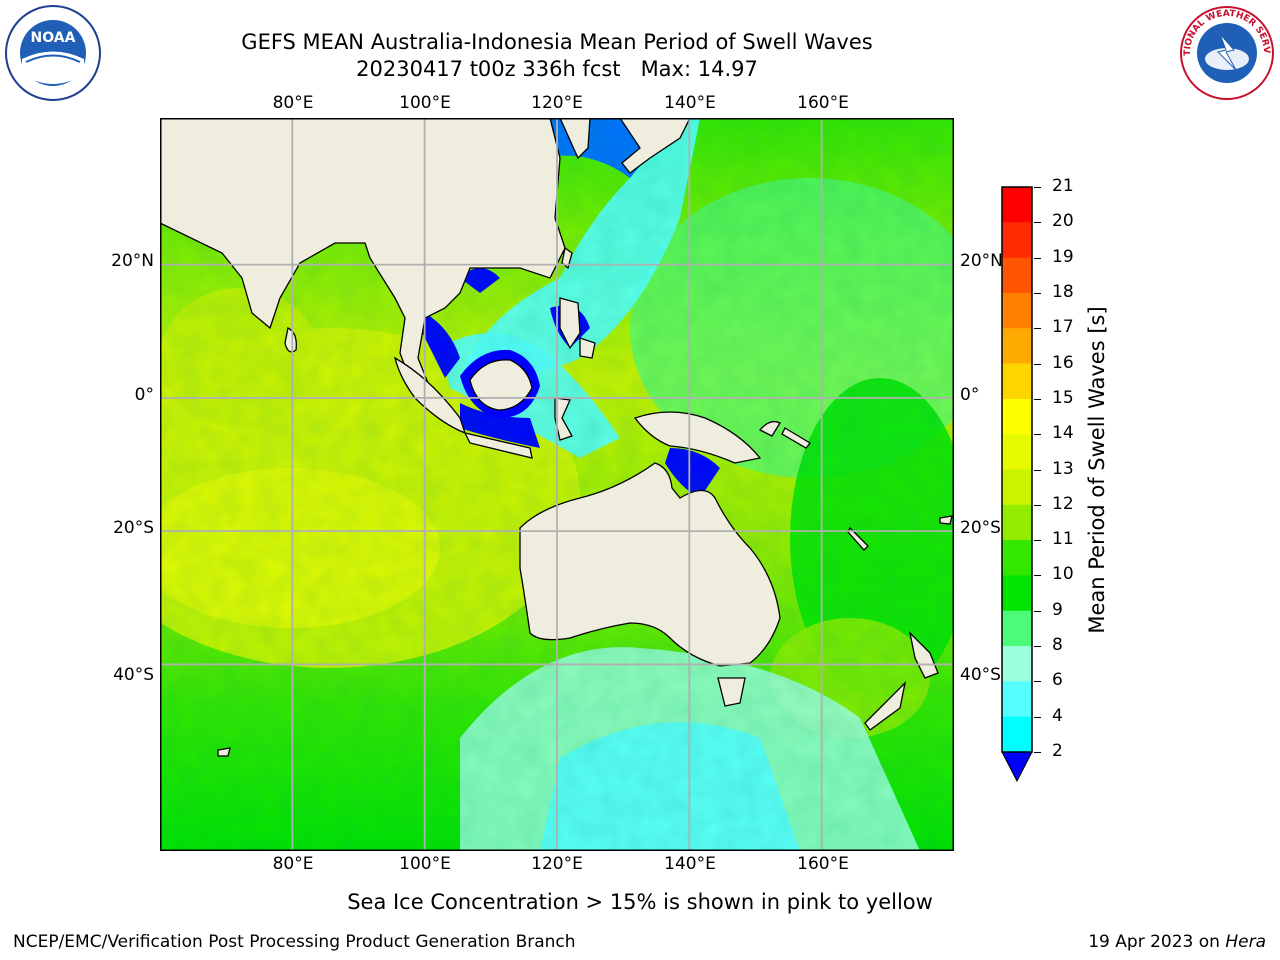 The width and height of the screenshot is (1280, 960). Describe the element at coordinates (1063, 327) in the screenshot. I see `colorbar-tick-label: 17` at that location.